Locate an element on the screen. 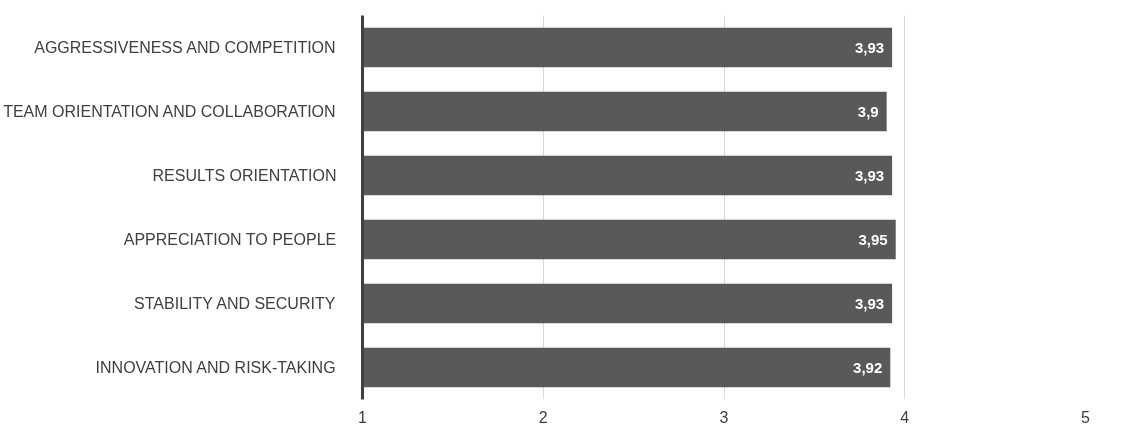 The width and height of the screenshot is (1123, 434). y-tick-label: RESULTS ORIENTATION is located at coordinates (244, 175).